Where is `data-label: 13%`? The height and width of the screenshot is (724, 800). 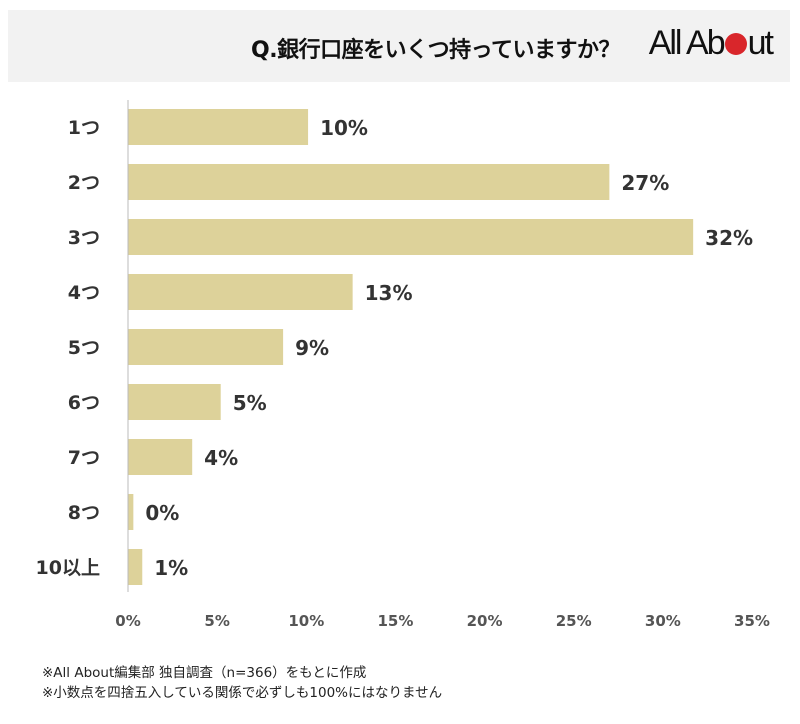
data-label: 13% is located at coordinates (389, 293).